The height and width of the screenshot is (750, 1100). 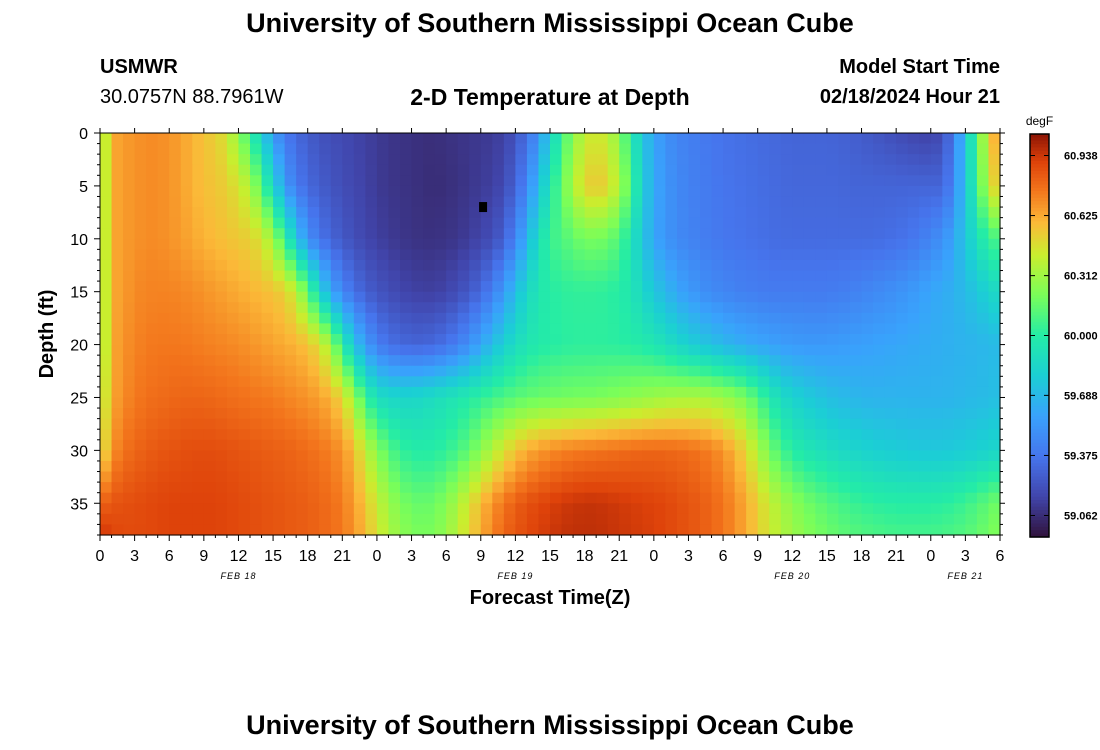 I want to click on y-tick-label: 10, so click(x=79, y=240).